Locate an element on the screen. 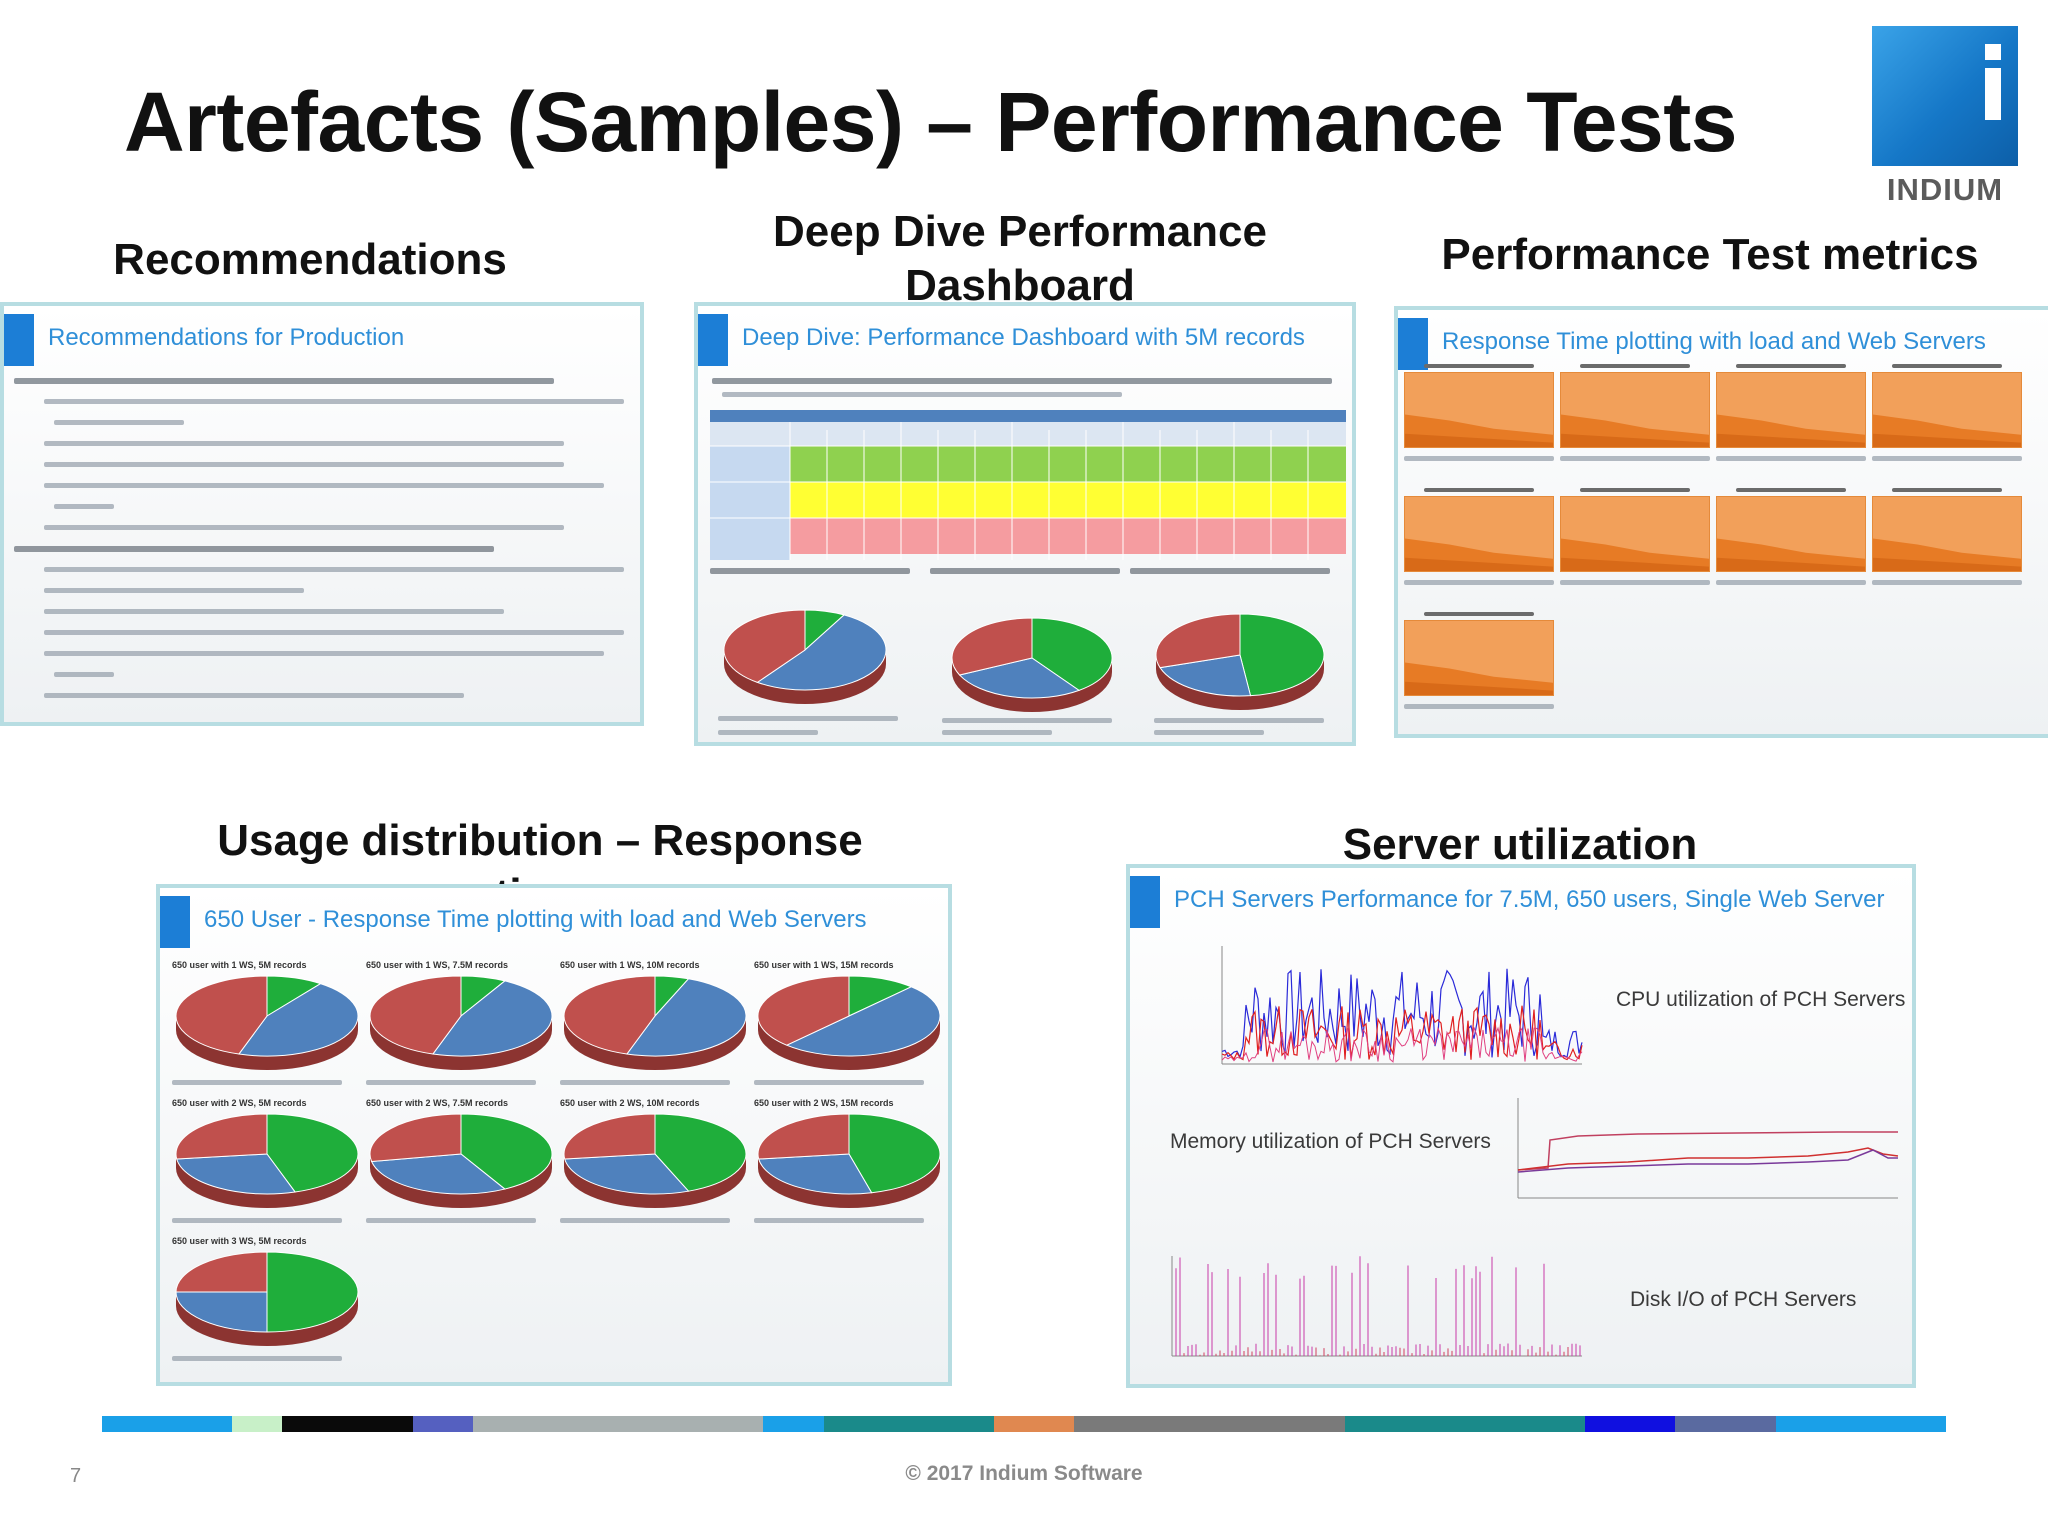  cpu-utilization-label: CPU utilization of PCH Servers is located at coordinates (1761, 999).